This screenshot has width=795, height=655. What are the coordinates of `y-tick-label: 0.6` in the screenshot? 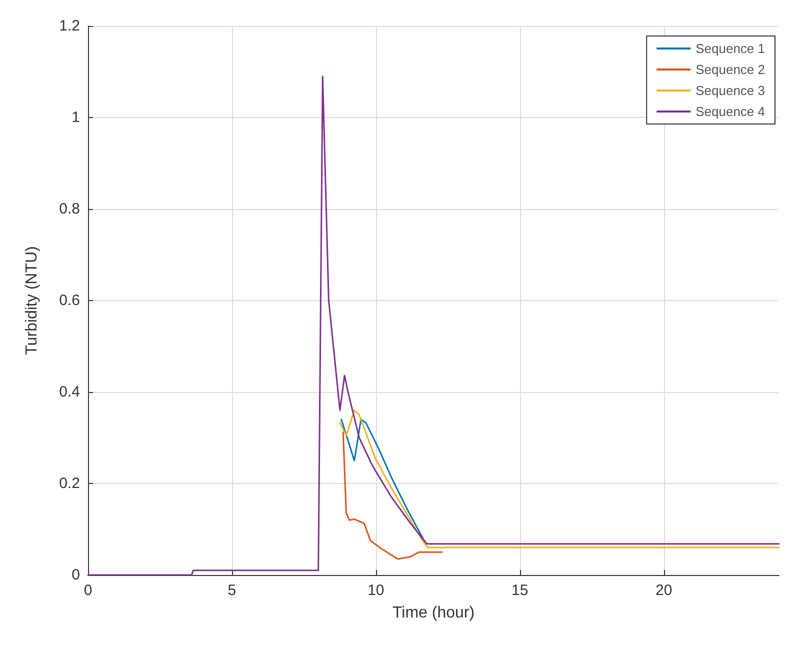 It's located at (69, 300).